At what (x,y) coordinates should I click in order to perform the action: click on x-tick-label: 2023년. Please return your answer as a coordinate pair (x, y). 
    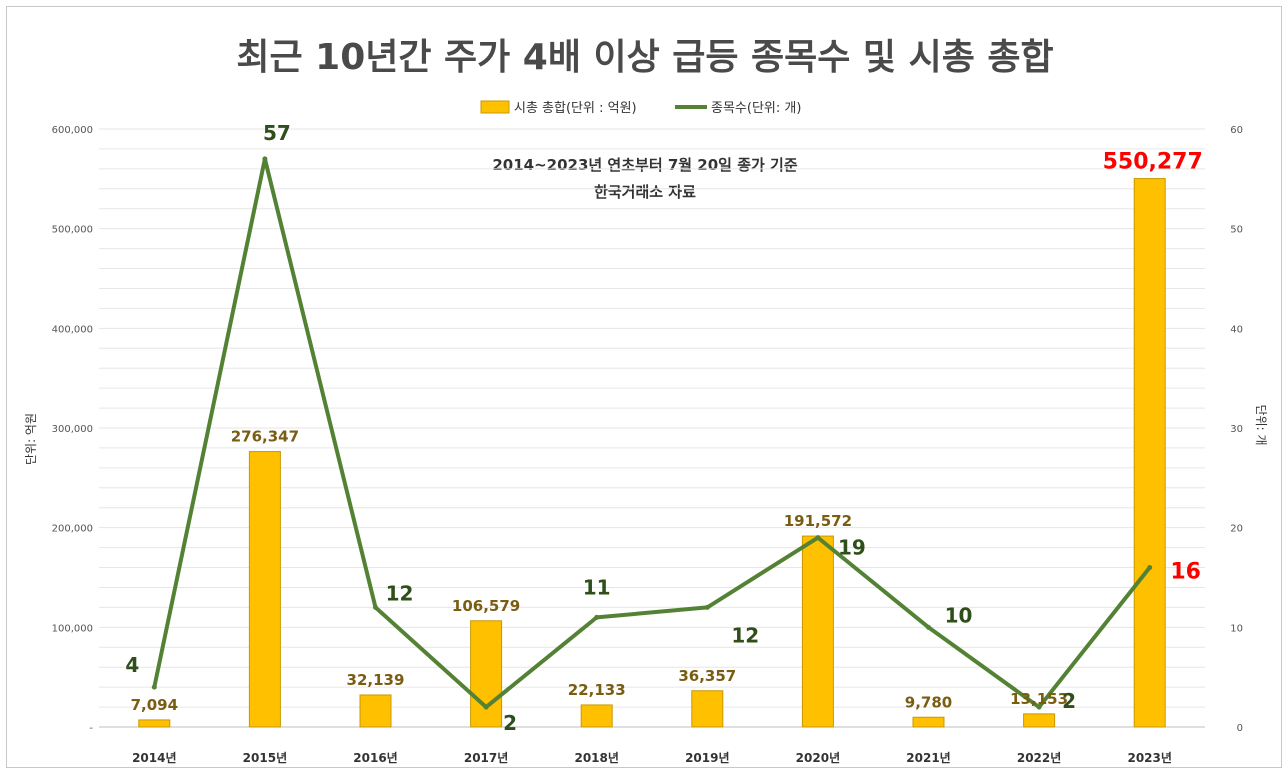
    Looking at the image, I should click on (1149, 758).